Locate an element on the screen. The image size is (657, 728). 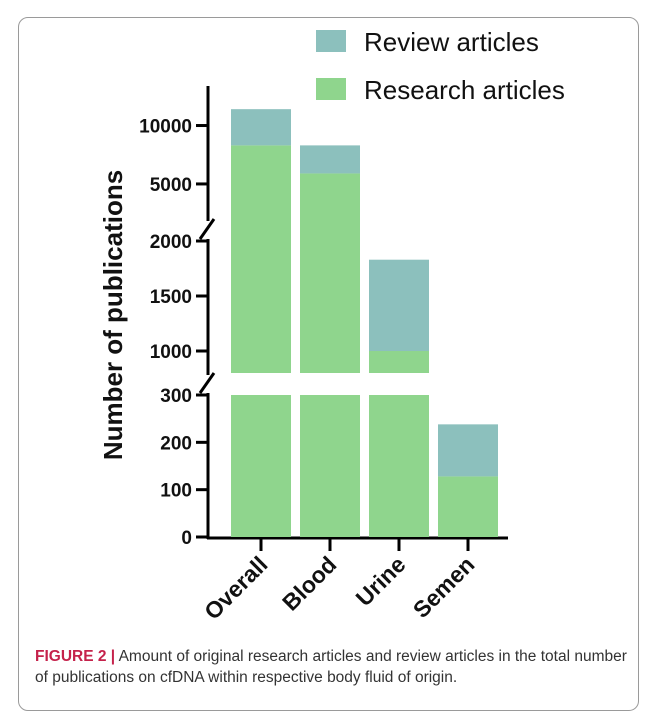
y-tick-label: 10000 is located at coordinates (165, 127).